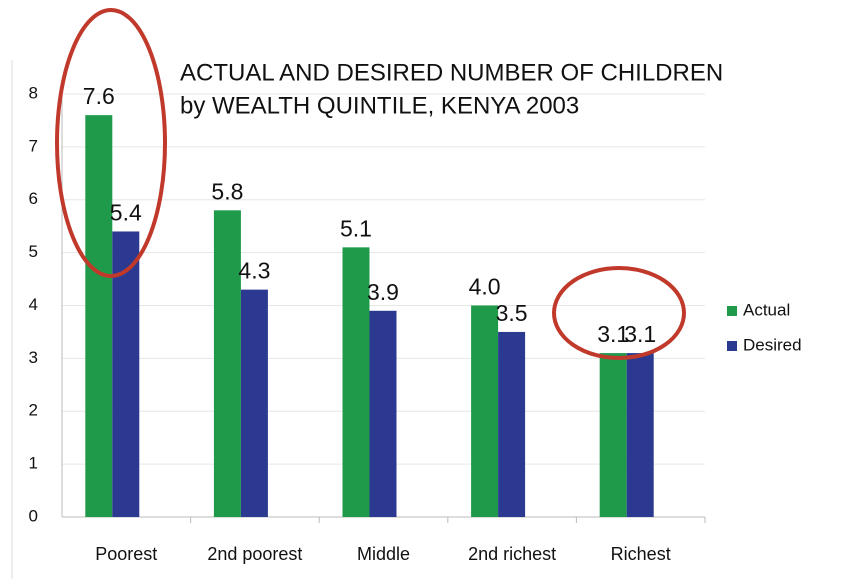 Image resolution: width=845 pixels, height=579 pixels. Describe the element at coordinates (33, 304) in the screenshot. I see `y-tick-label: 4` at that location.